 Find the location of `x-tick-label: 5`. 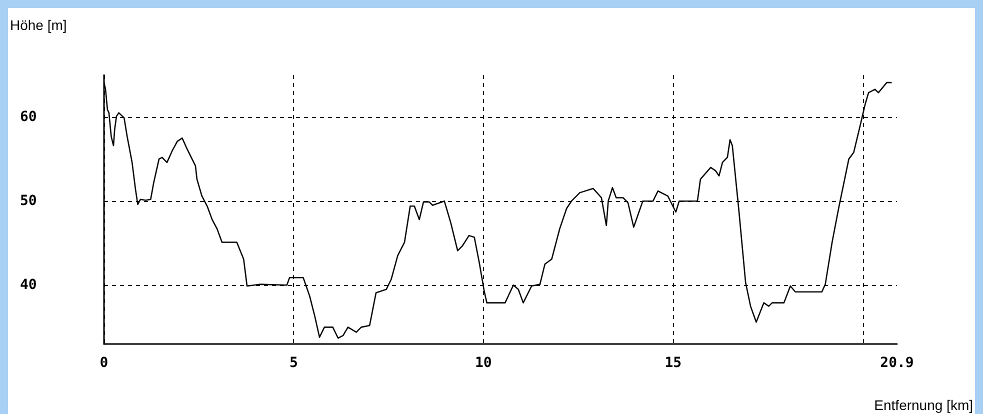

x-tick-label: 5 is located at coordinates (293, 363).